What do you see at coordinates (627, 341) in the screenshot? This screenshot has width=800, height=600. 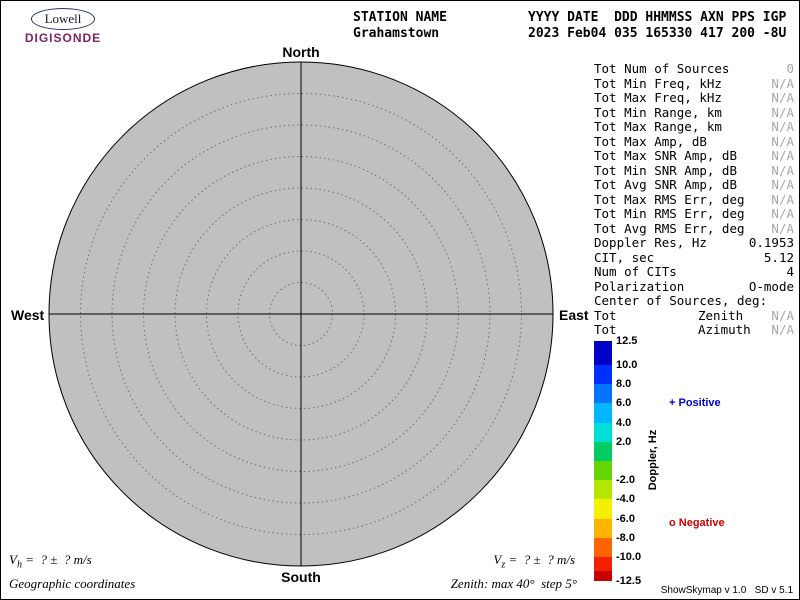 I see `colorbar-tick: 12.5` at bounding box center [627, 341].